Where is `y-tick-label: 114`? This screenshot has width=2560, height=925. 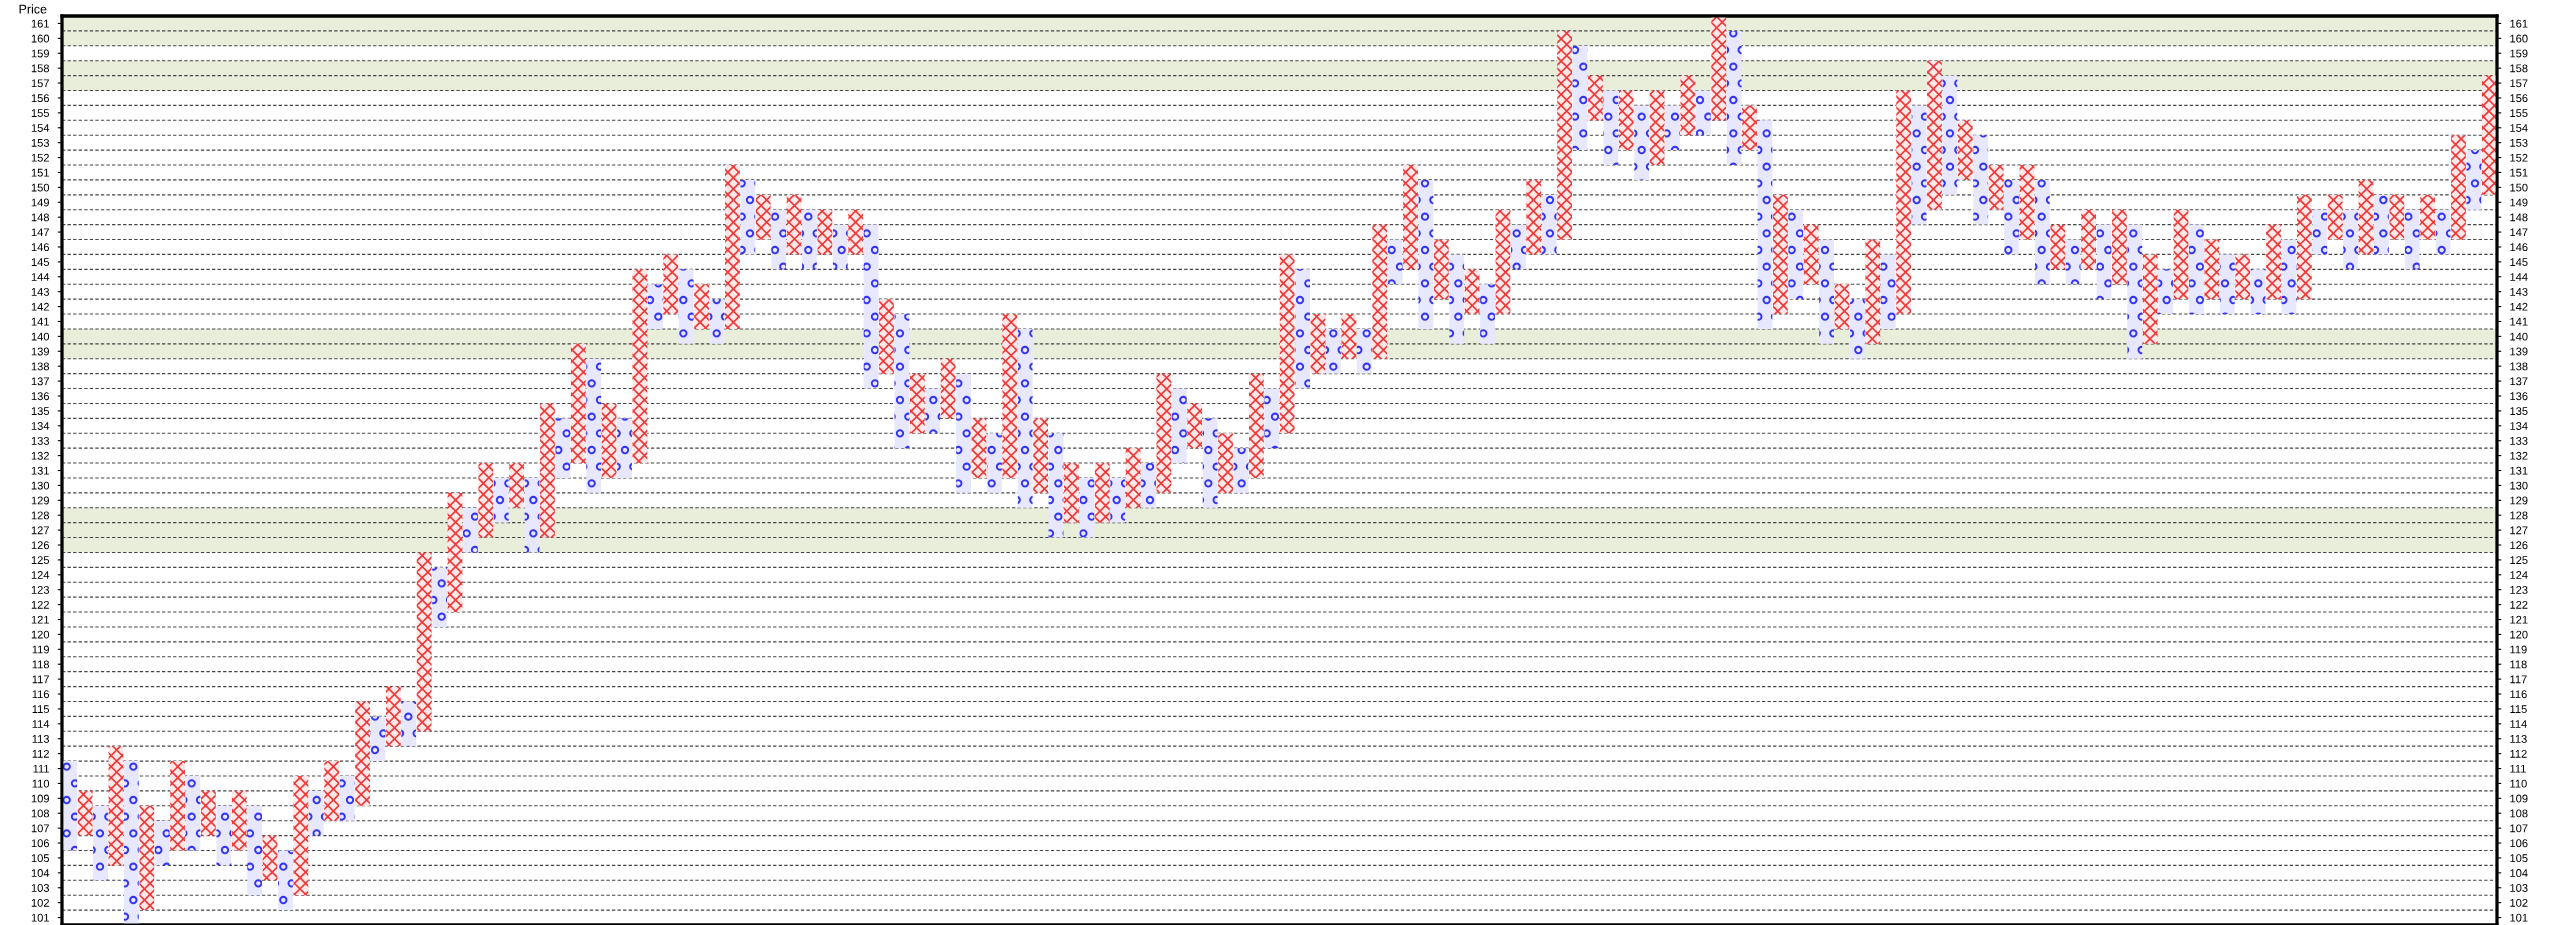 y-tick-label: 114 is located at coordinates (41, 724).